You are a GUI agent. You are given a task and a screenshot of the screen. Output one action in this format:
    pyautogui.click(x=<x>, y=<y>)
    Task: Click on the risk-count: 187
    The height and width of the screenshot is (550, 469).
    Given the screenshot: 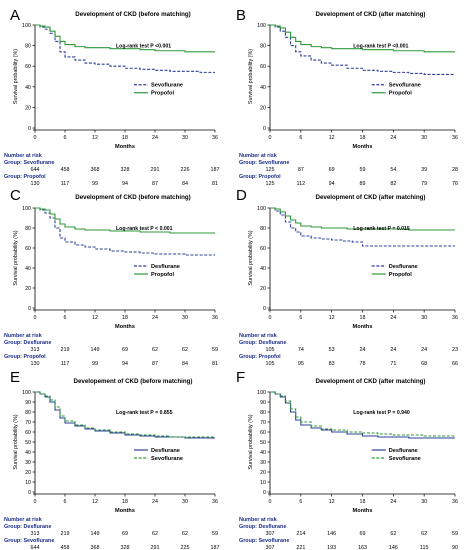 What is the action you would take?
    pyautogui.click(x=215, y=547)
    